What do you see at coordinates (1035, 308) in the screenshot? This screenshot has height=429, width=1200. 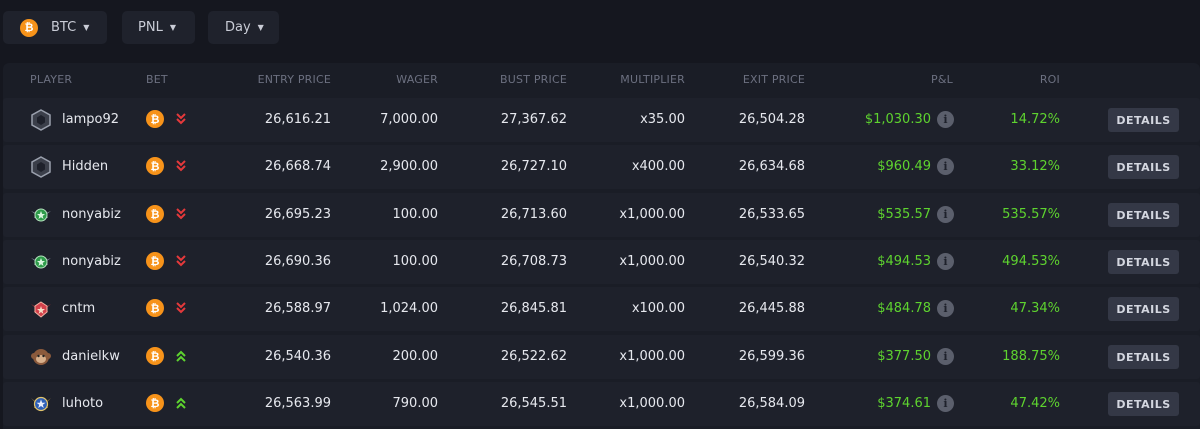 I see `roi-value: 47.34%` at bounding box center [1035, 308].